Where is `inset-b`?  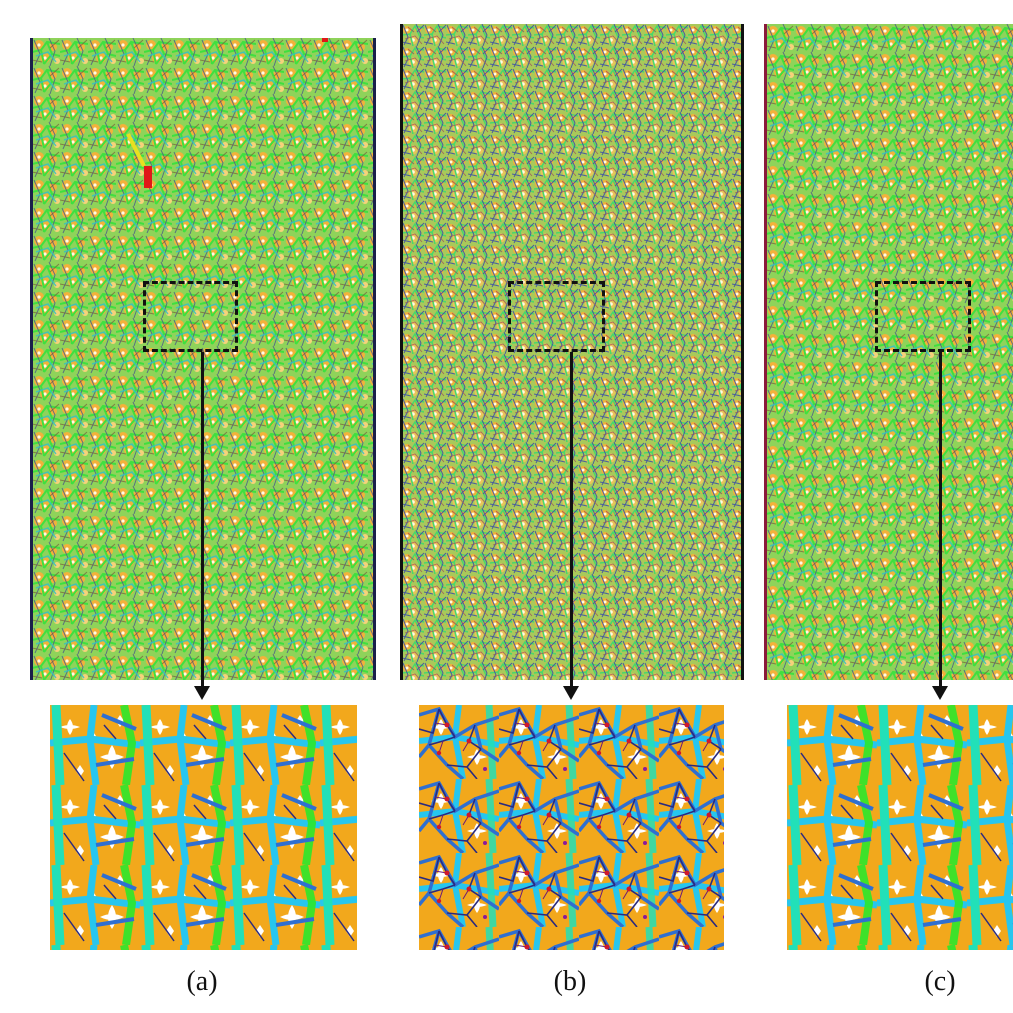 inset-b is located at coordinates (571, 827).